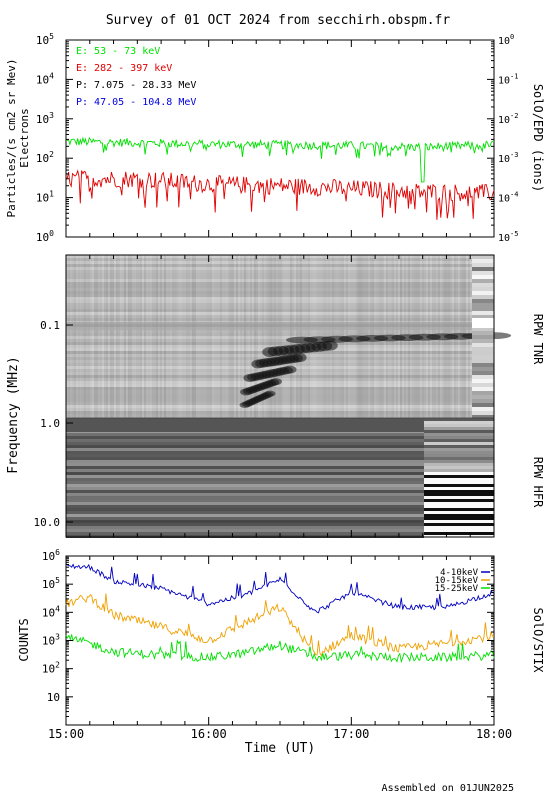 This screenshot has width=550, height=805. What do you see at coordinates (50, 325) in the screenshot?
I see `rpw-y-tick-label: 0.1` at bounding box center [50, 325].